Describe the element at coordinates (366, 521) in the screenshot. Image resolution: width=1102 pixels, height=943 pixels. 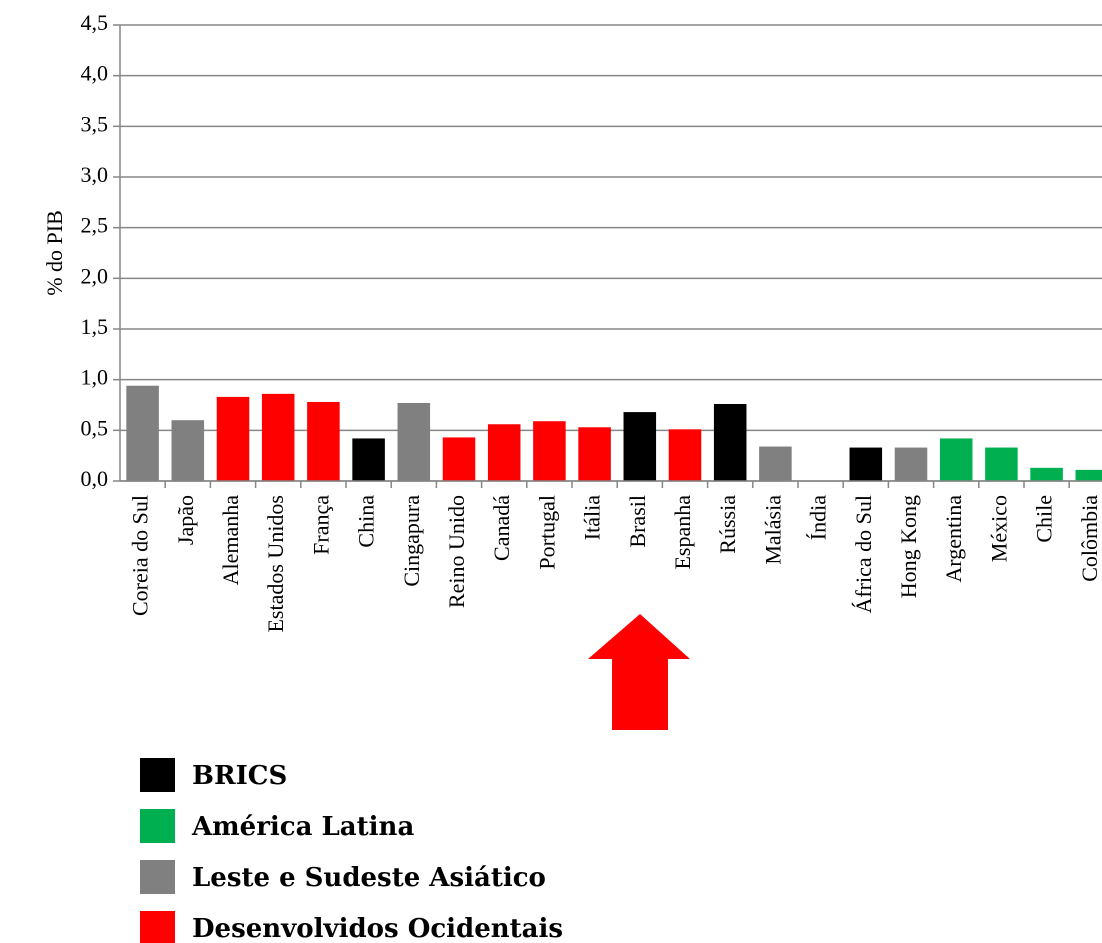
I see `x-tick-label: China` at that location.